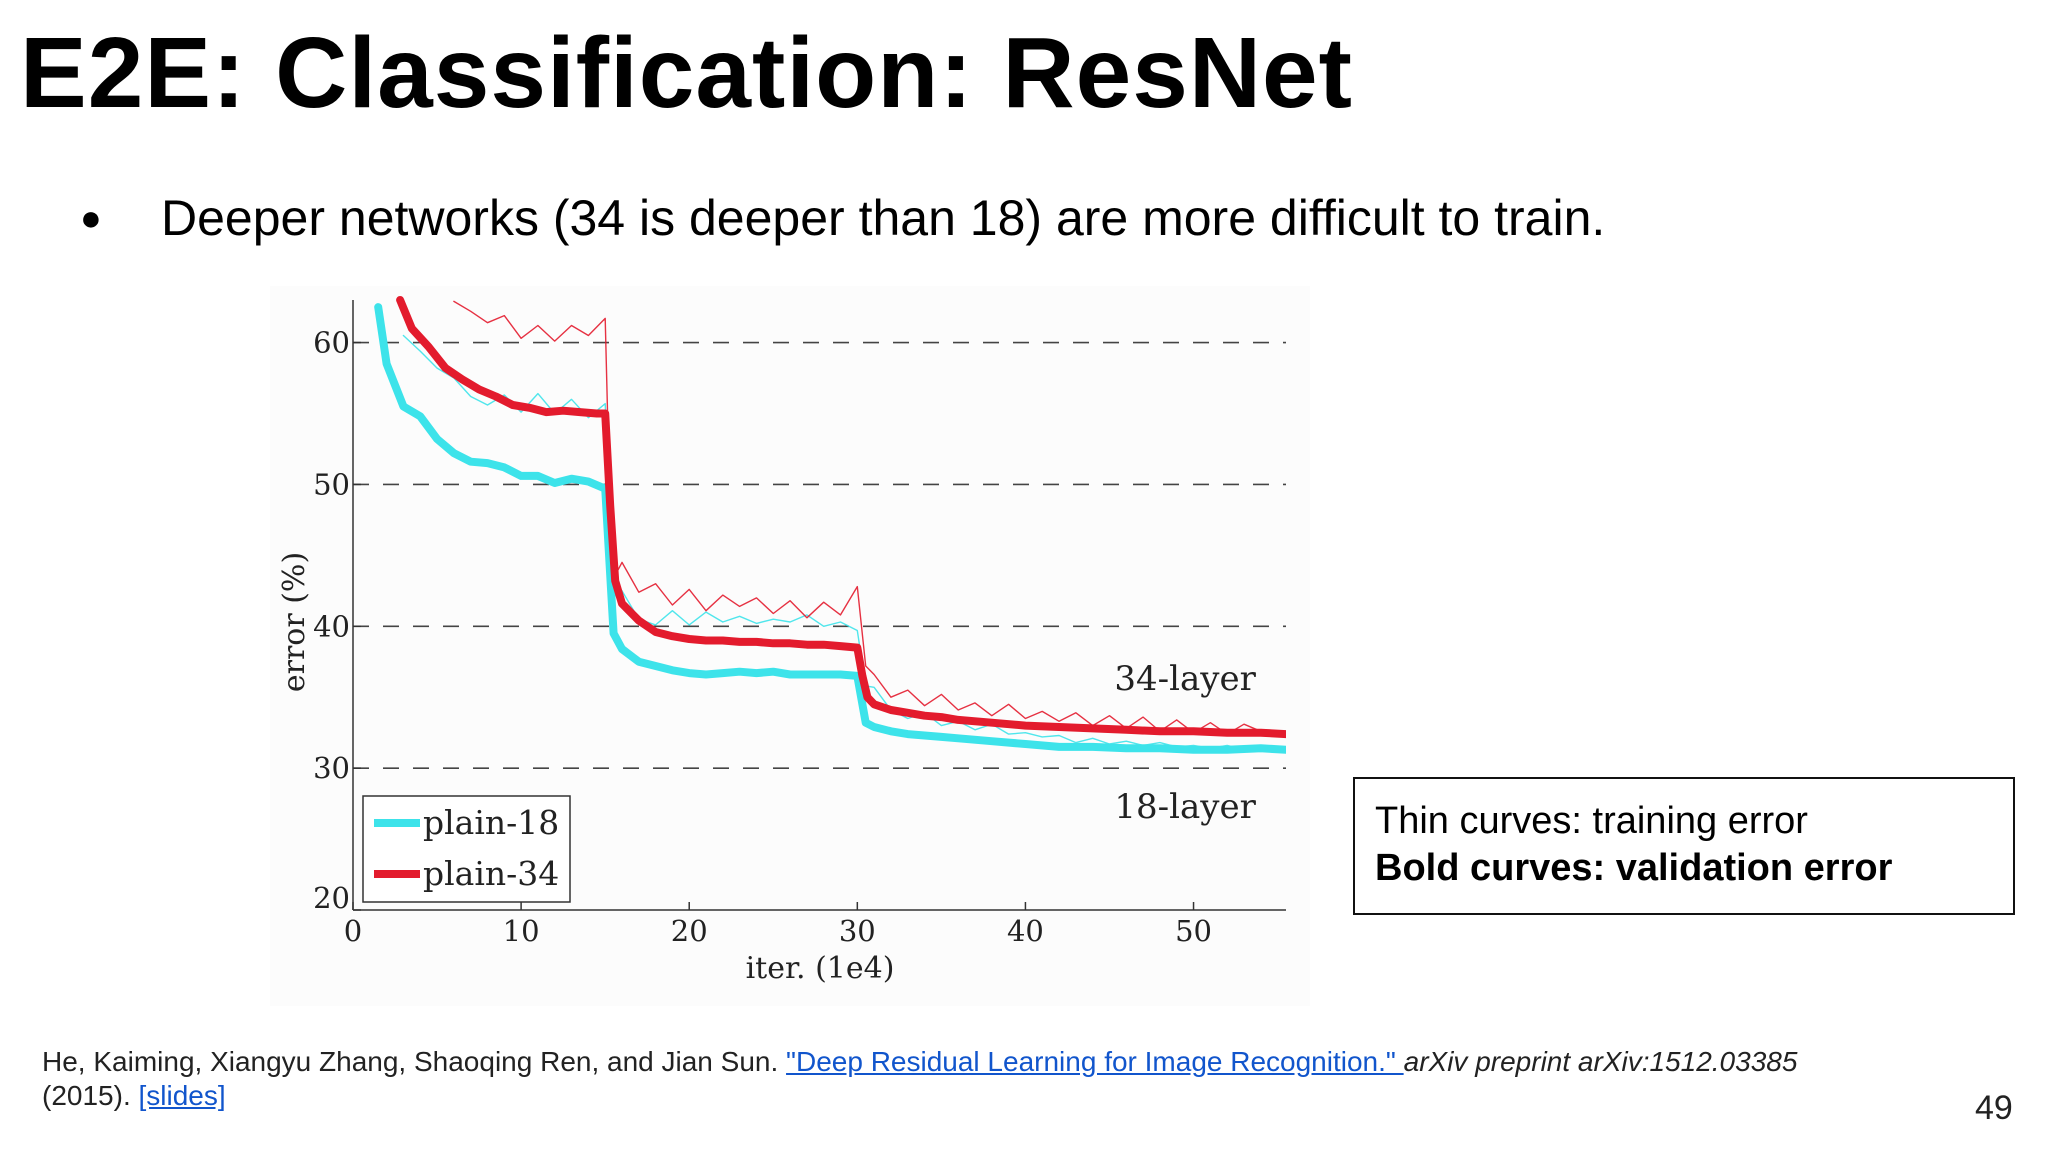  I want to click on x-tick-label-0: 0, so click(353, 931).